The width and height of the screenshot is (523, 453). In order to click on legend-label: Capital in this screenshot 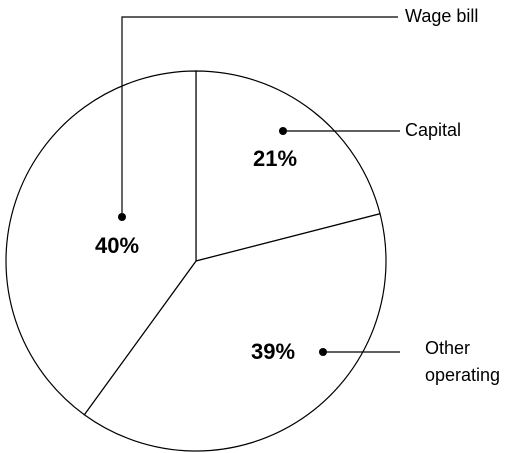, I will do `click(433, 130)`.